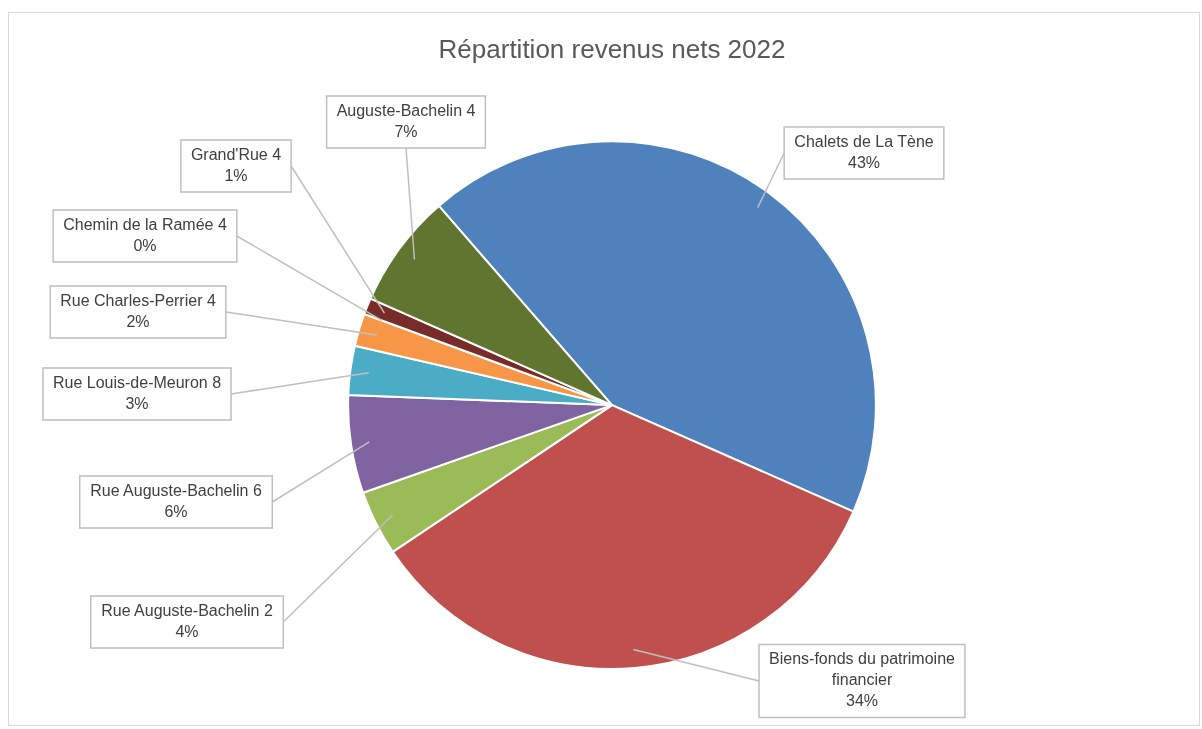 The height and width of the screenshot is (729, 1202). Describe the element at coordinates (176, 511) in the screenshot. I see `data-label: 6%` at that location.